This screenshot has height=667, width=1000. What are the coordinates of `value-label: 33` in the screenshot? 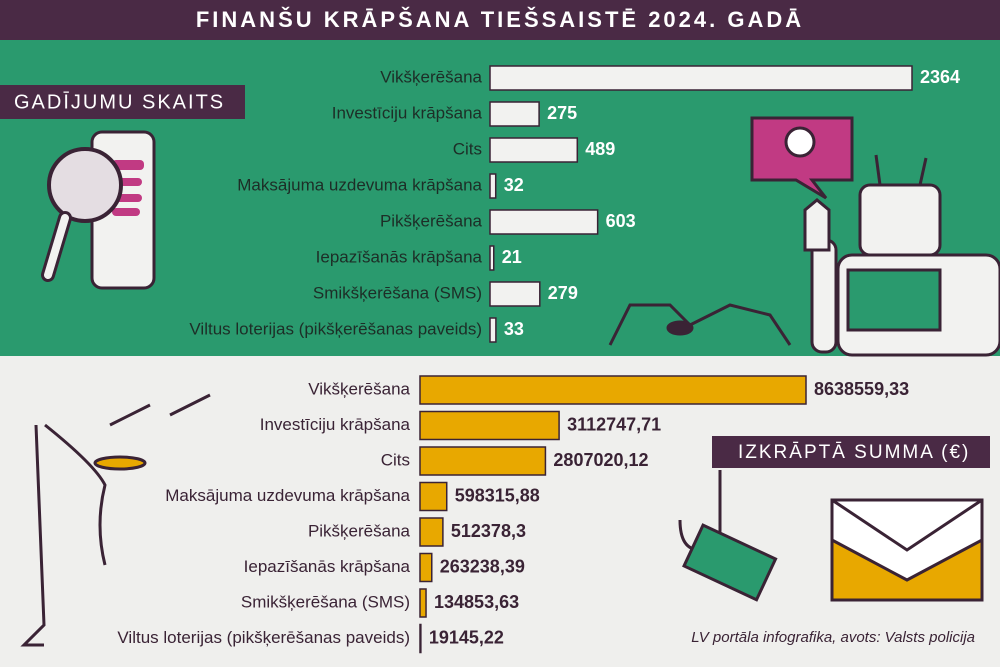 It's located at (514, 329).